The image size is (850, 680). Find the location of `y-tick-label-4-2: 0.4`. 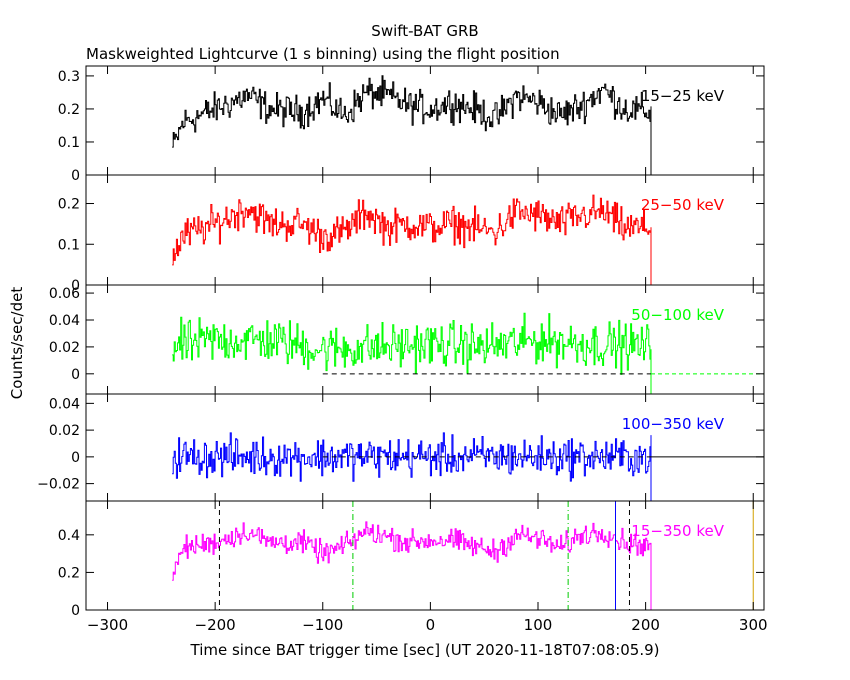

y-tick-label-4-2: 0.4 is located at coordinates (69, 536).